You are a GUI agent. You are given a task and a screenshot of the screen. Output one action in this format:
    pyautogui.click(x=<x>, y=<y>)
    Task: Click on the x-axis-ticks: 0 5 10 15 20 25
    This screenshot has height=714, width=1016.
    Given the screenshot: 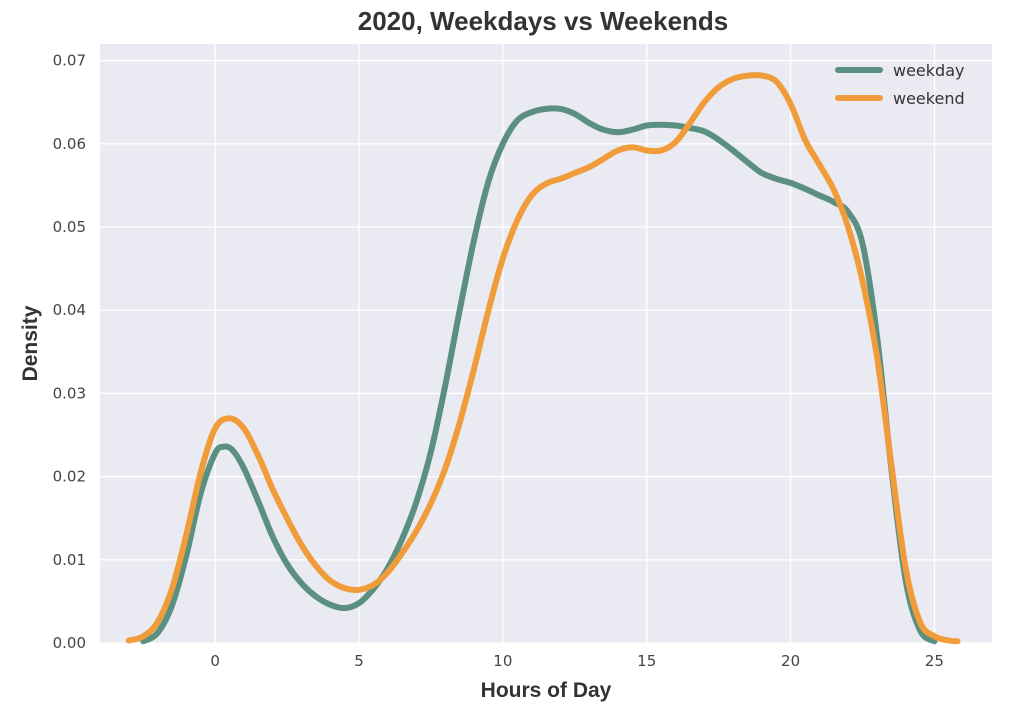 What is the action you would take?
    pyautogui.click(x=577, y=661)
    